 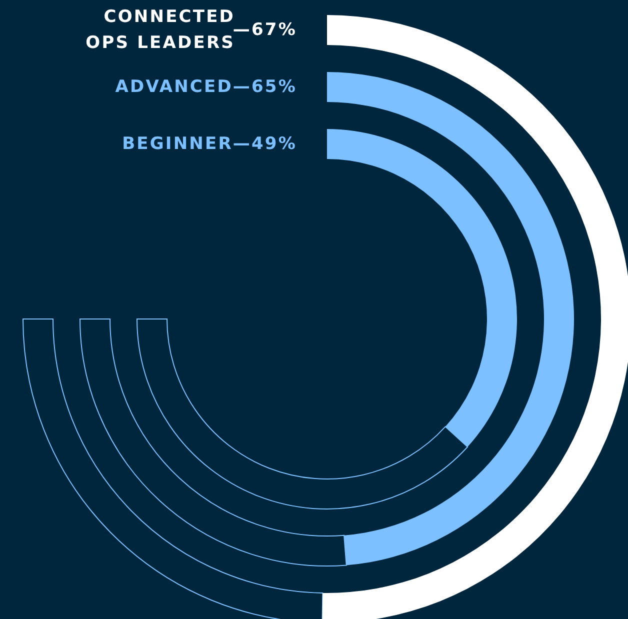 I want to click on category-label: CONNECTED OPS LEADERS, so click(x=160, y=30).